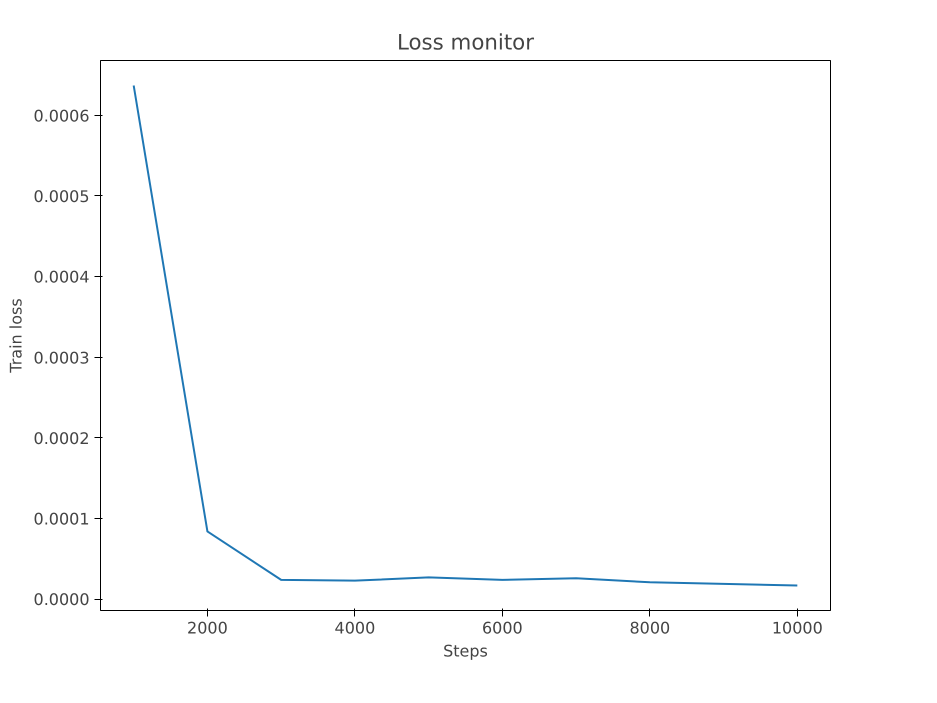 This screenshot has width=937, height=703. I want to click on x-tick-label: 2000, so click(207, 628).